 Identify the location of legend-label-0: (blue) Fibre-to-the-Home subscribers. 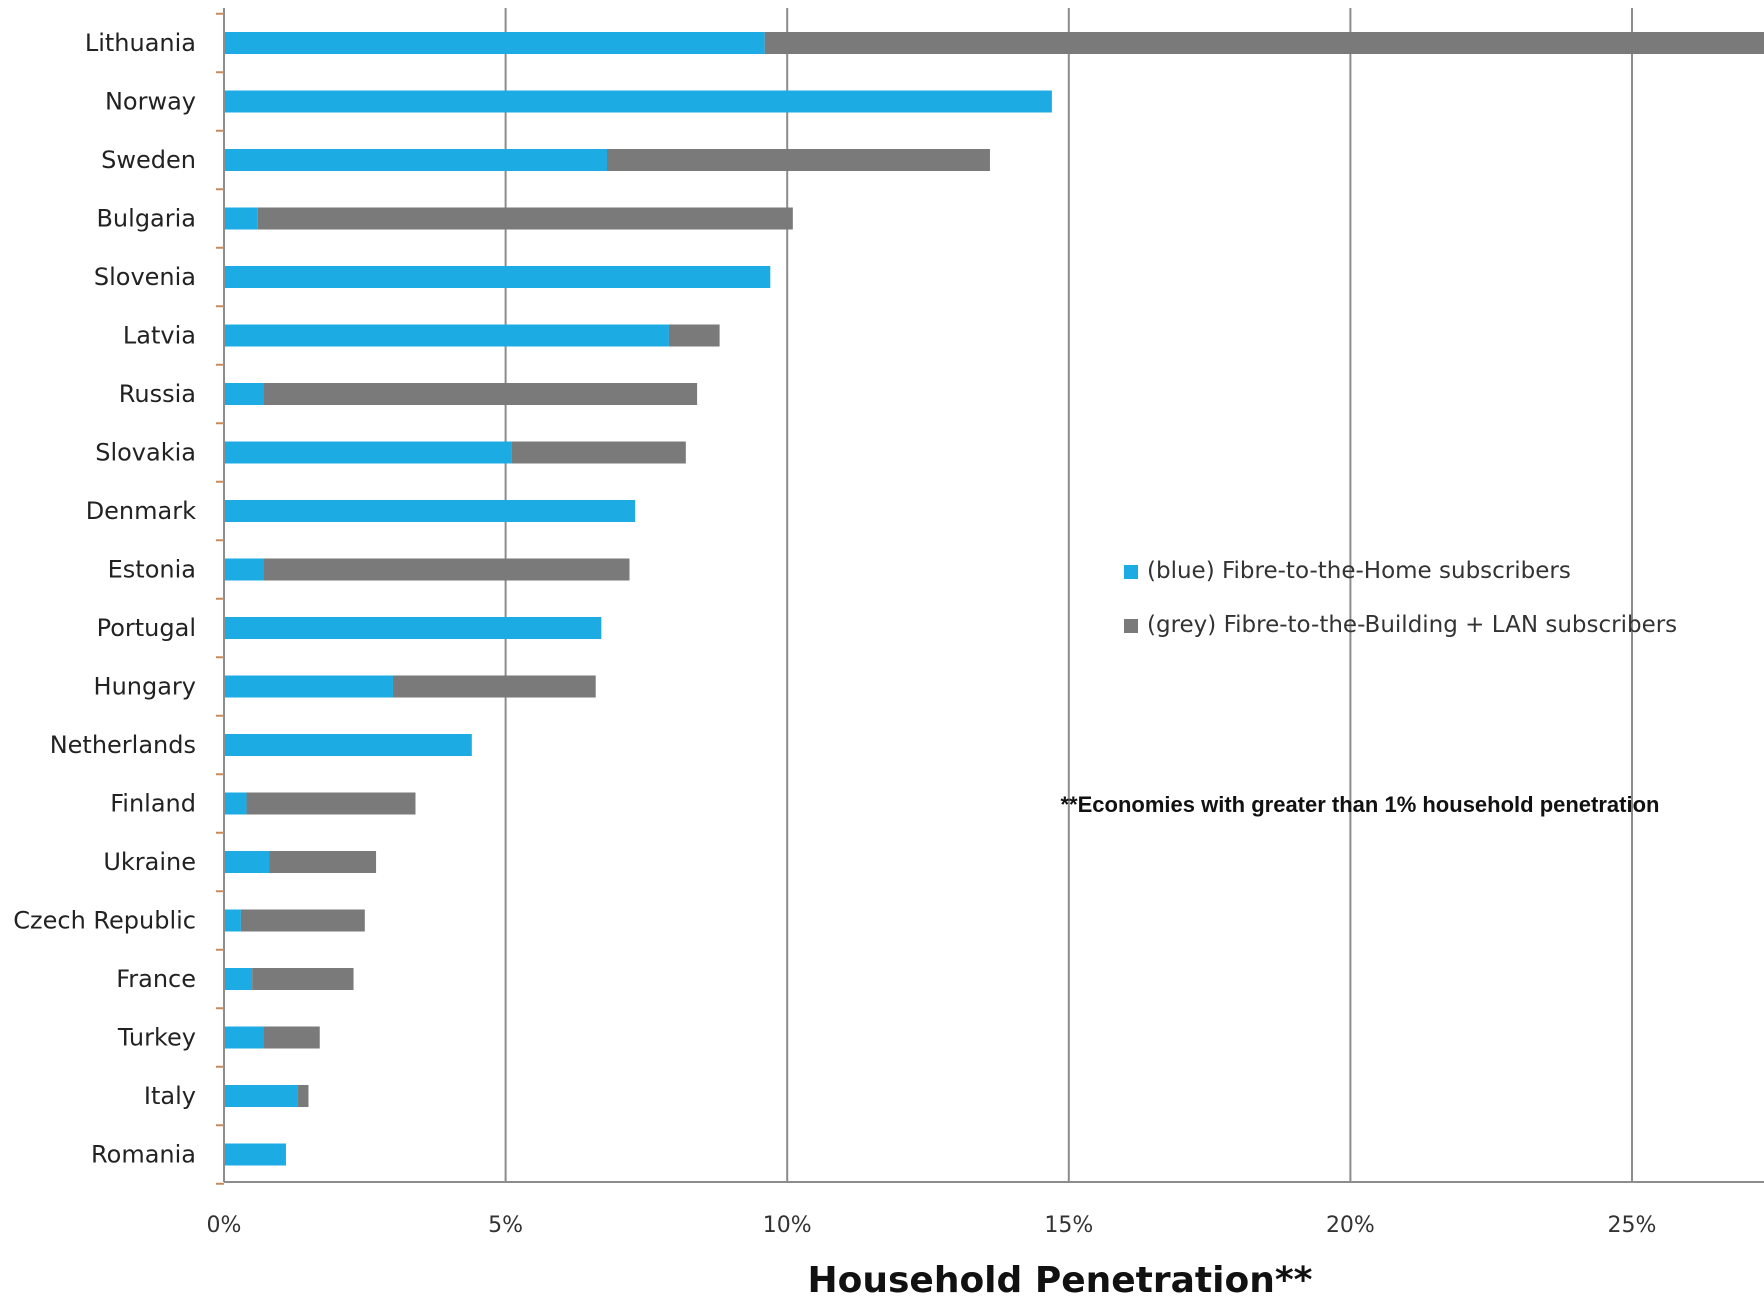
(1359, 571).